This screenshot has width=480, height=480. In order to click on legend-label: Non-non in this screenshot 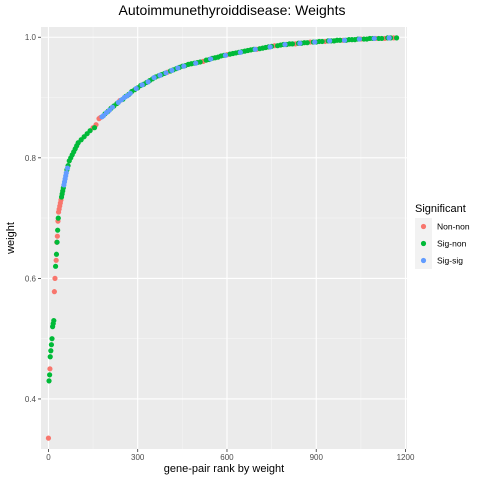, I will do `click(453, 227)`.